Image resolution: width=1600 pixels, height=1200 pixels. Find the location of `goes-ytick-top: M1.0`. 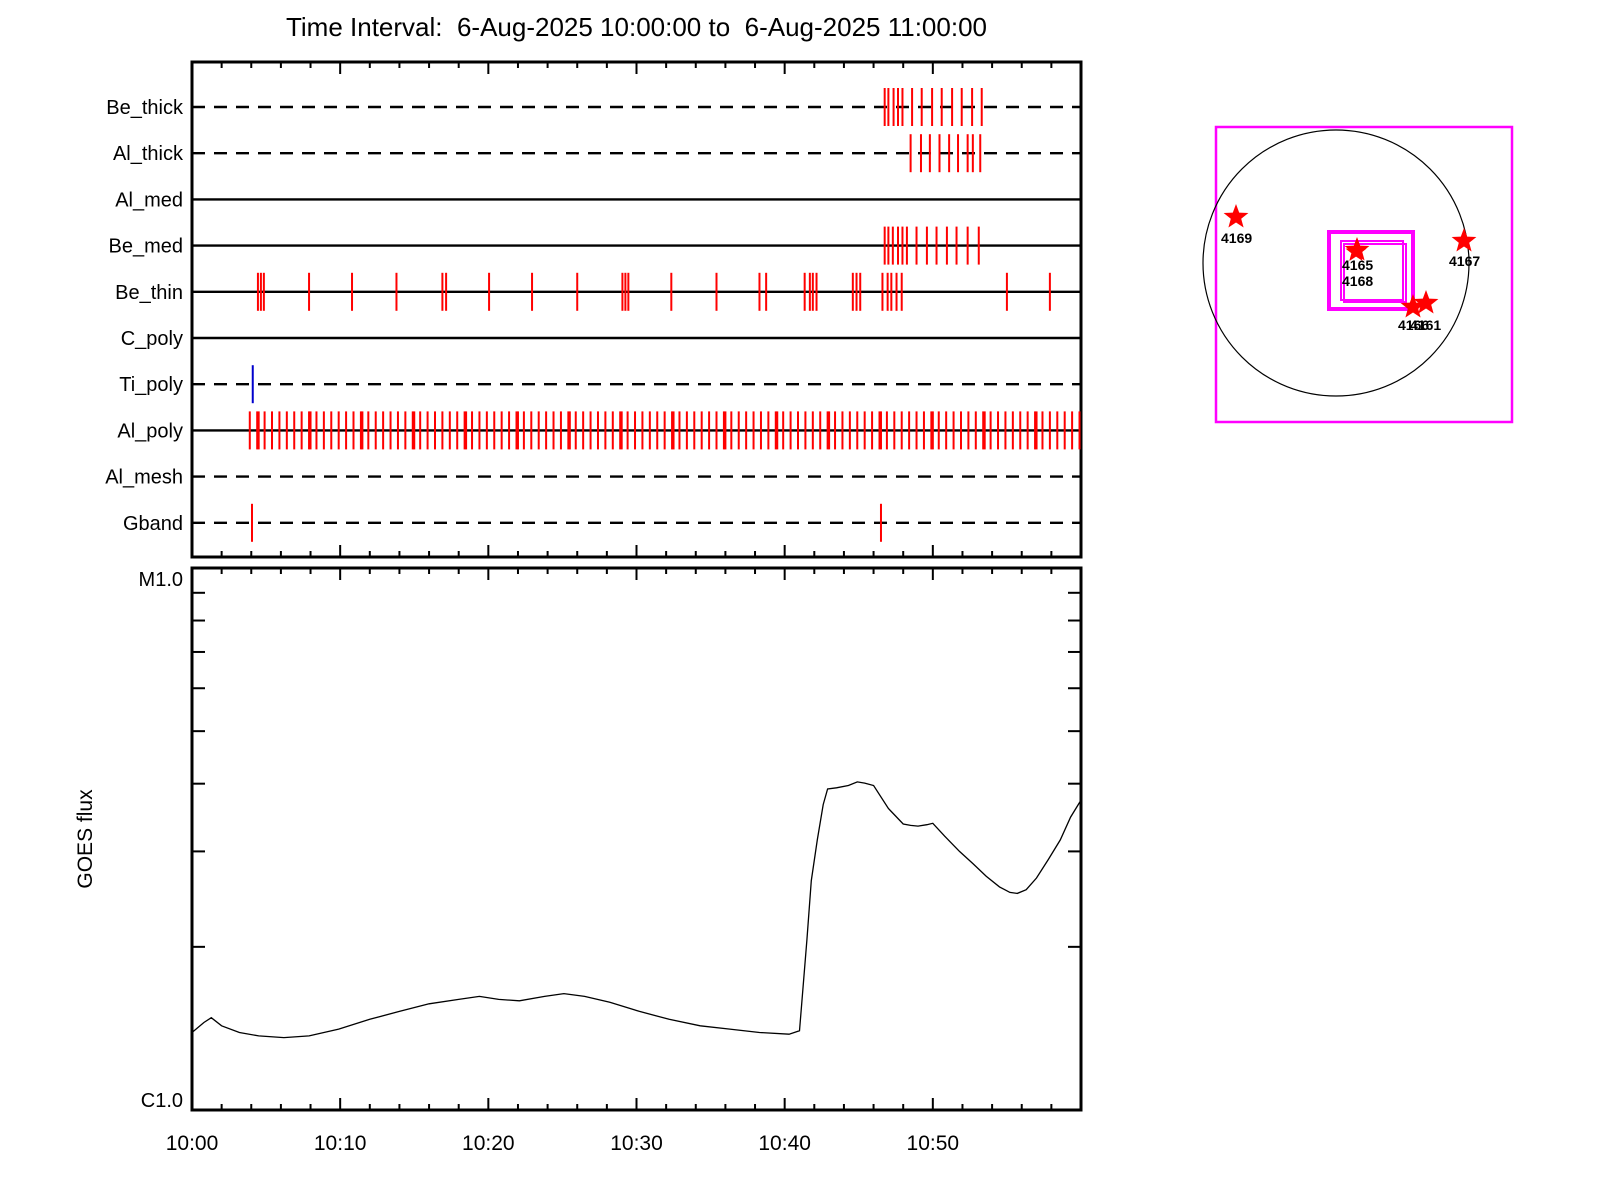

goes-ytick-top: M1.0 is located at coordinates (161, 580).